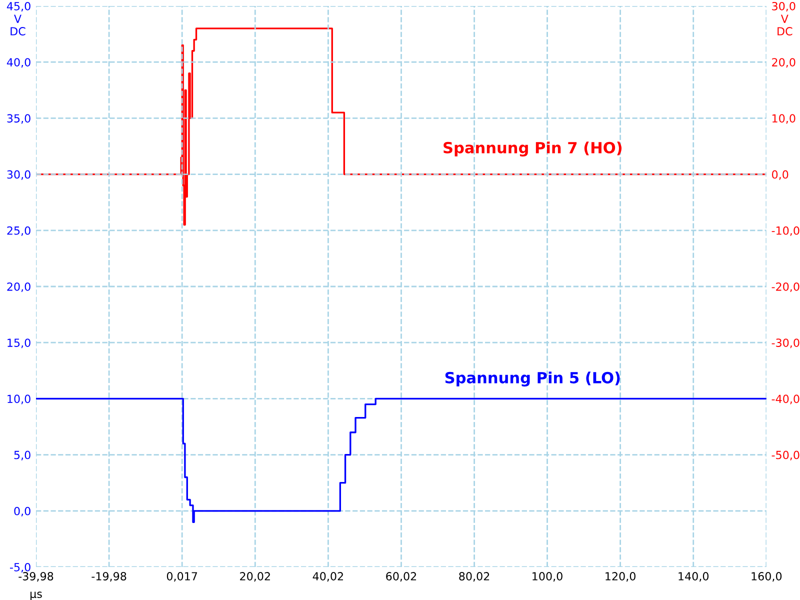  I want to click on y-tick-label: 5,0, so click(22, 455).